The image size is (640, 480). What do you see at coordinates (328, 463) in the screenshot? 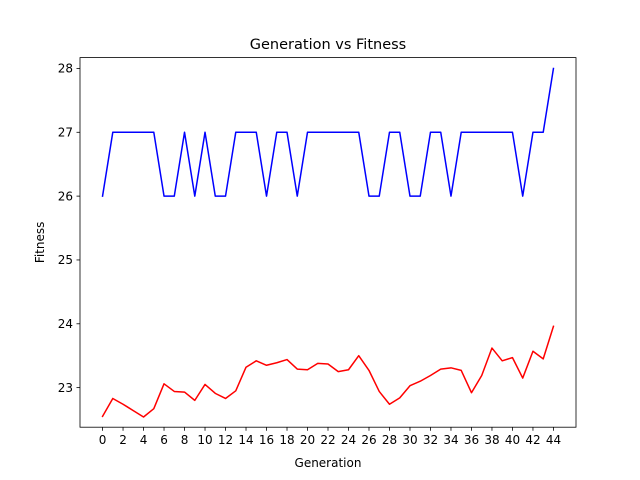
I see `x-axis-label: Generation` at bounding box center [328, 463].